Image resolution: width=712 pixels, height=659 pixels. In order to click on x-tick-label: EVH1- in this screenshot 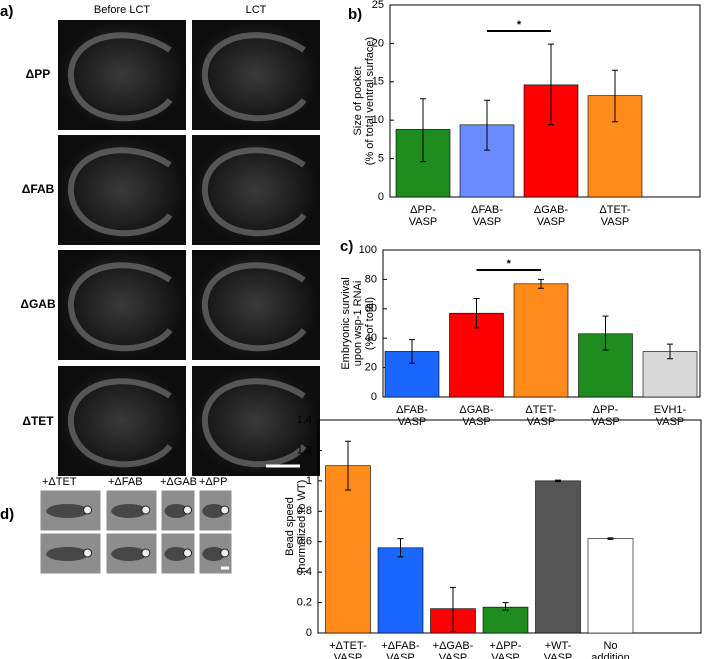, I will do `click(670, 410)`.